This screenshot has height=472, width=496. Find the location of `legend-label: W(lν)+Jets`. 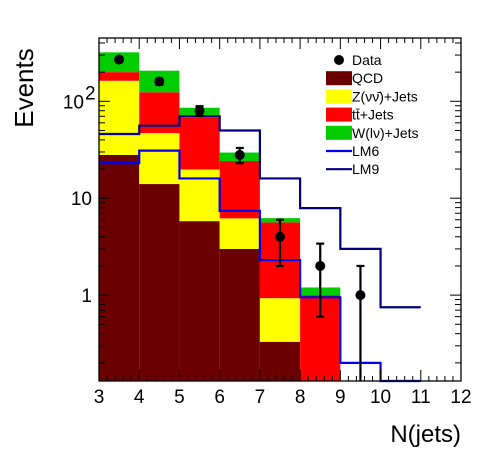

legend-label: W(lν)+Jets is located at coordinates (385, 133).